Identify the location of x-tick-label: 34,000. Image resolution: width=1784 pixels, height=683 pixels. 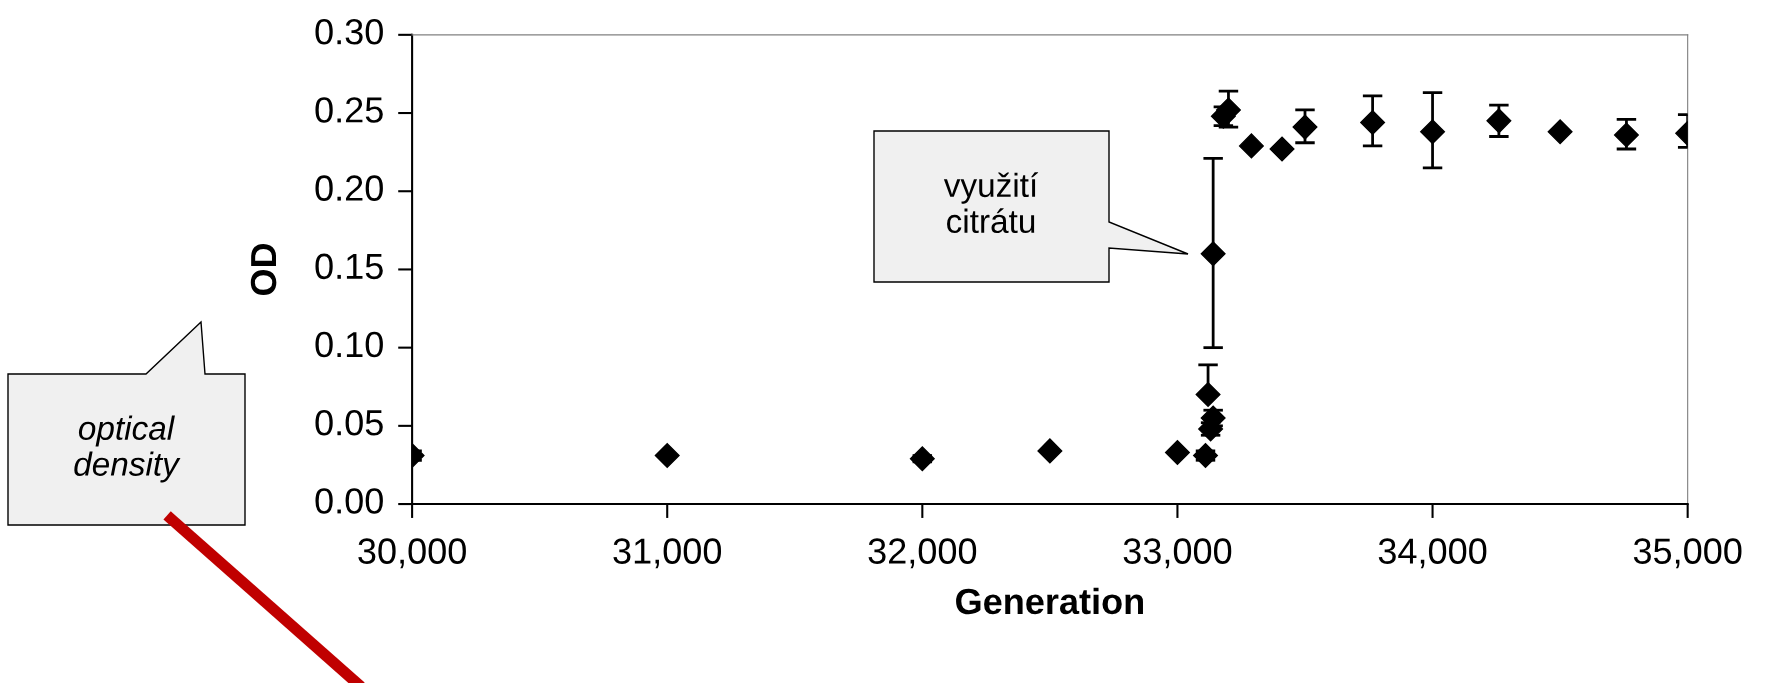
(1432, 553).